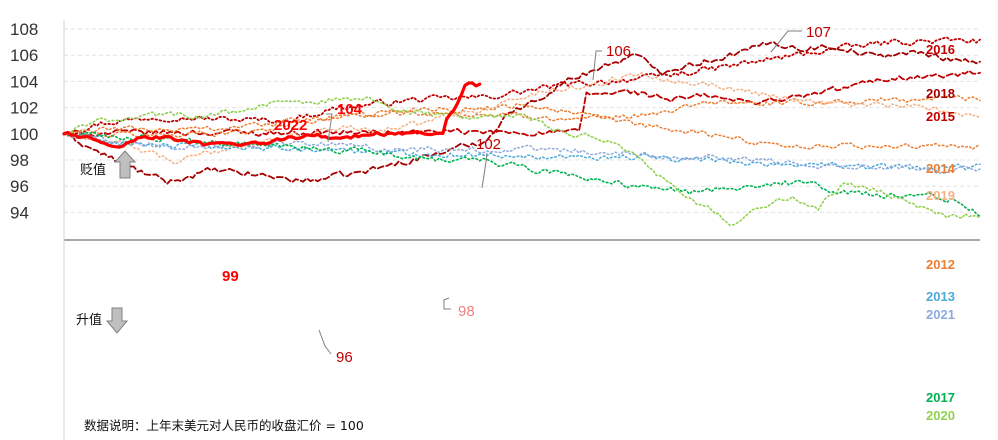  I want to click on data-note: 数据说明：上年末美元对人民币的收盘汇价 = 100, so click(224, 425).